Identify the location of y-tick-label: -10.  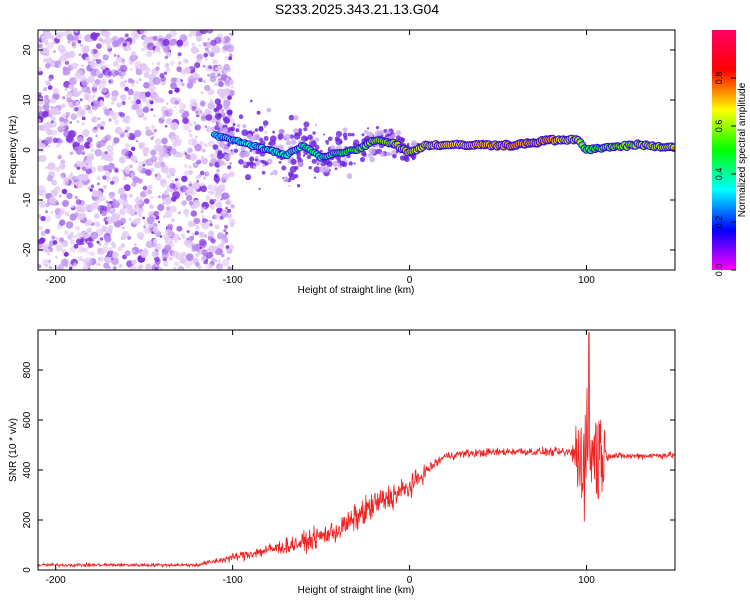
(27, 199).